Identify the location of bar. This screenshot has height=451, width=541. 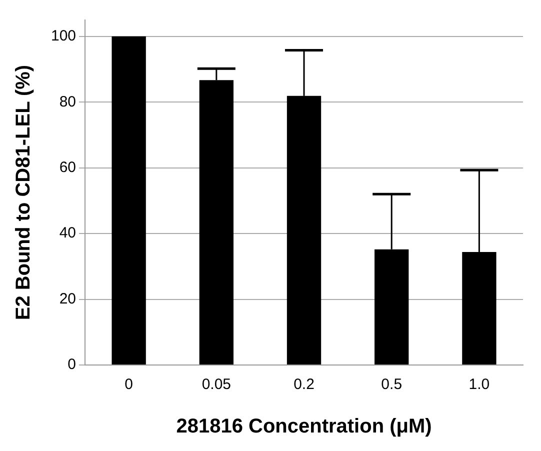
(129, 200).